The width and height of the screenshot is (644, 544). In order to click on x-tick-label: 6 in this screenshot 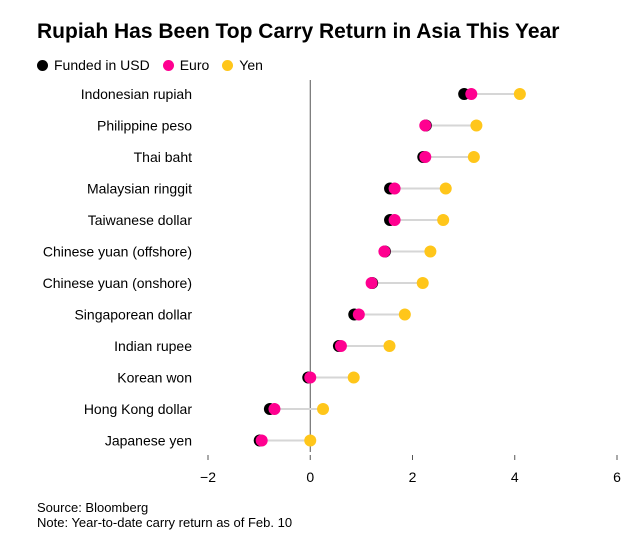, I will do `click(617, 477)`.